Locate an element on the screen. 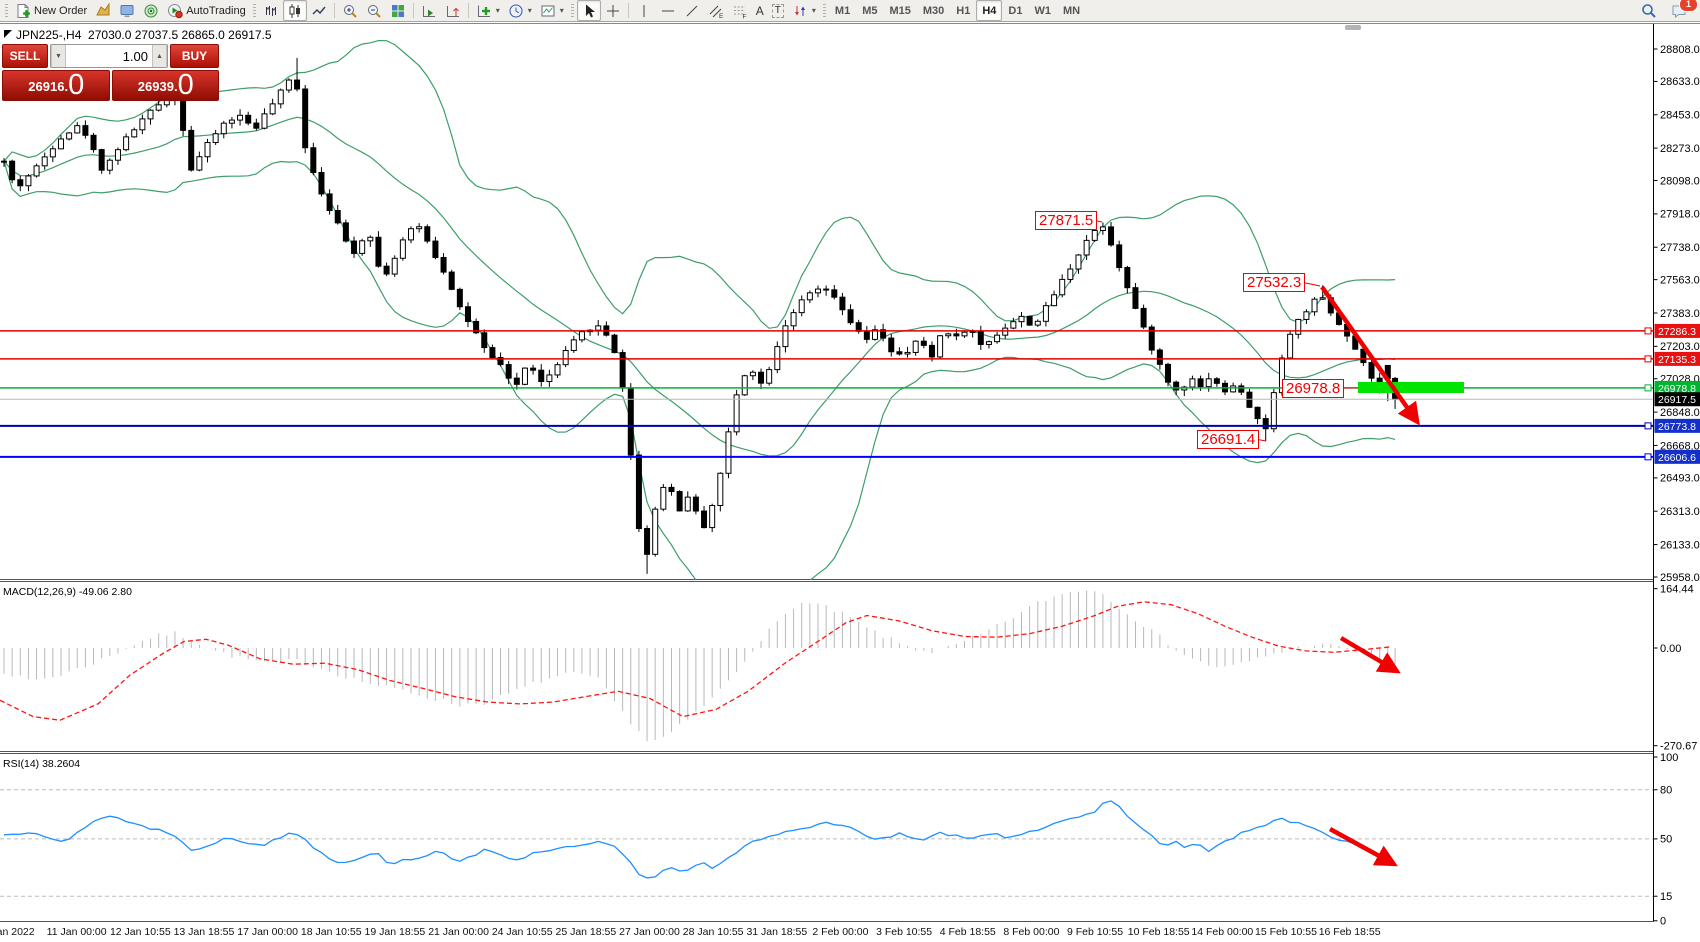 The width and height of the screenshot is (1700, 942). timeframe-M5: M5 is located at coordinates (870, 10).